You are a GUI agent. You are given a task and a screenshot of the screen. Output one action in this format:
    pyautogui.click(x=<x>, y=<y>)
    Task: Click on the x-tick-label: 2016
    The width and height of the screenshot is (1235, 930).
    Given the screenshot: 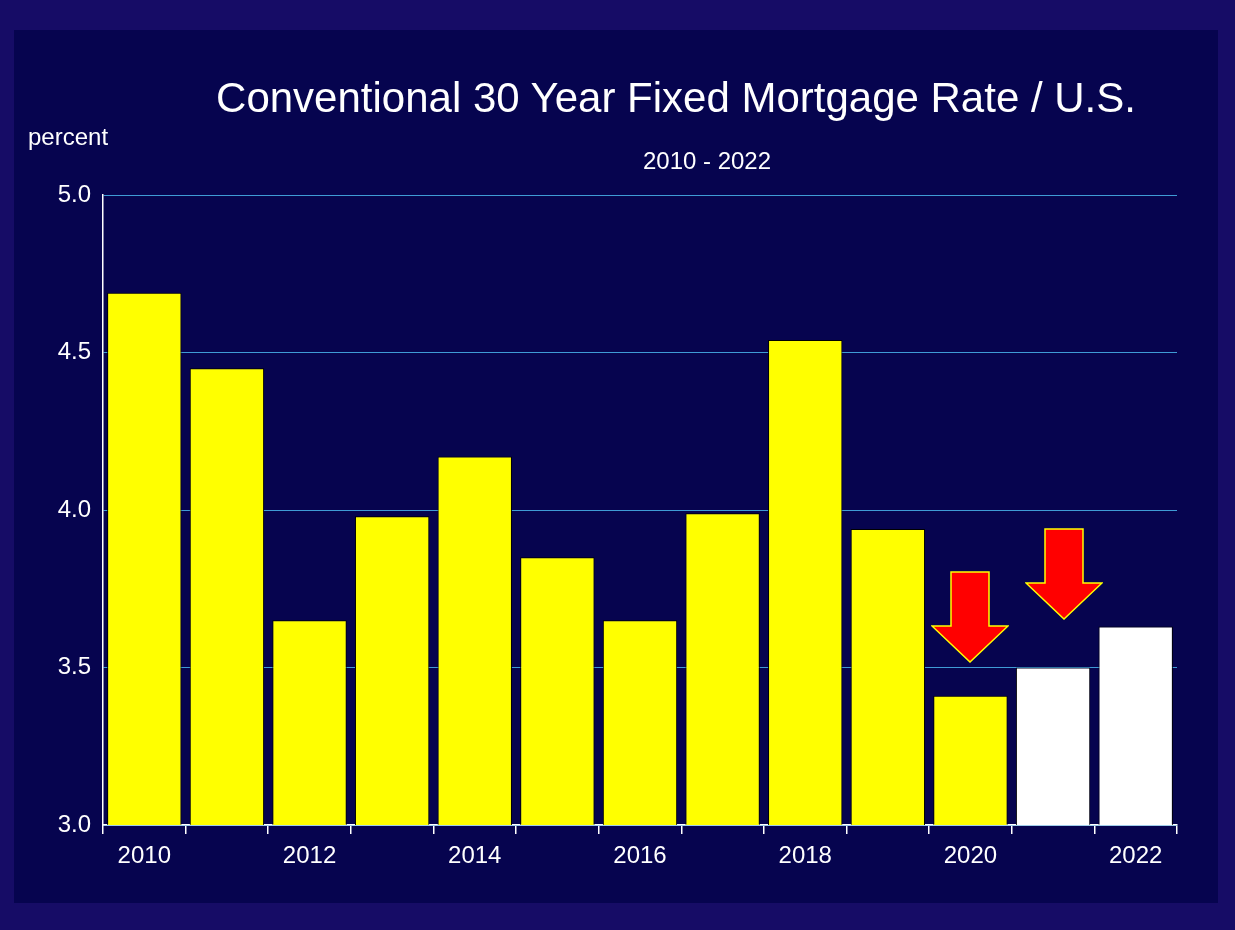 What is the action you would take?
    pyautogui.click(x=640, y=855)
    